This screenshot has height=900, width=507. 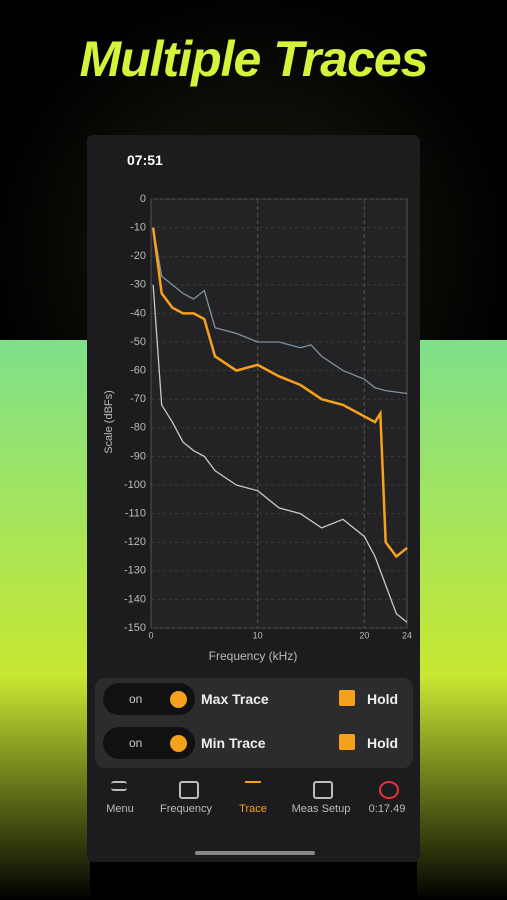 I want to click on control-row: on Min Trace Hold, so click(x=253, y=744).